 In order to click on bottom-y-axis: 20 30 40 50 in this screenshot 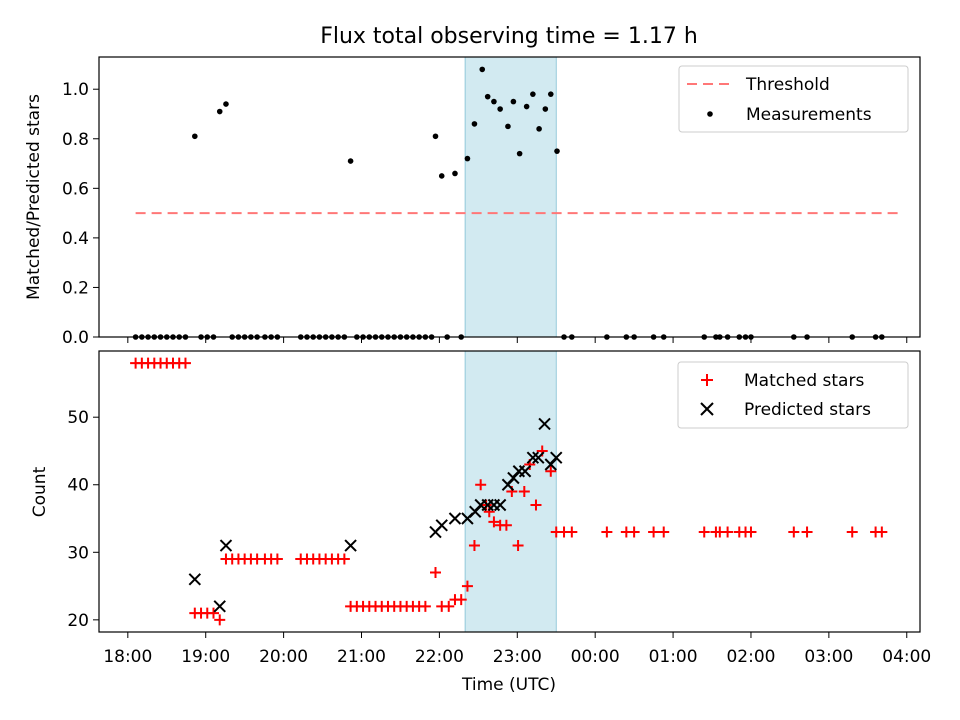, I will do `click(83, 519)`.